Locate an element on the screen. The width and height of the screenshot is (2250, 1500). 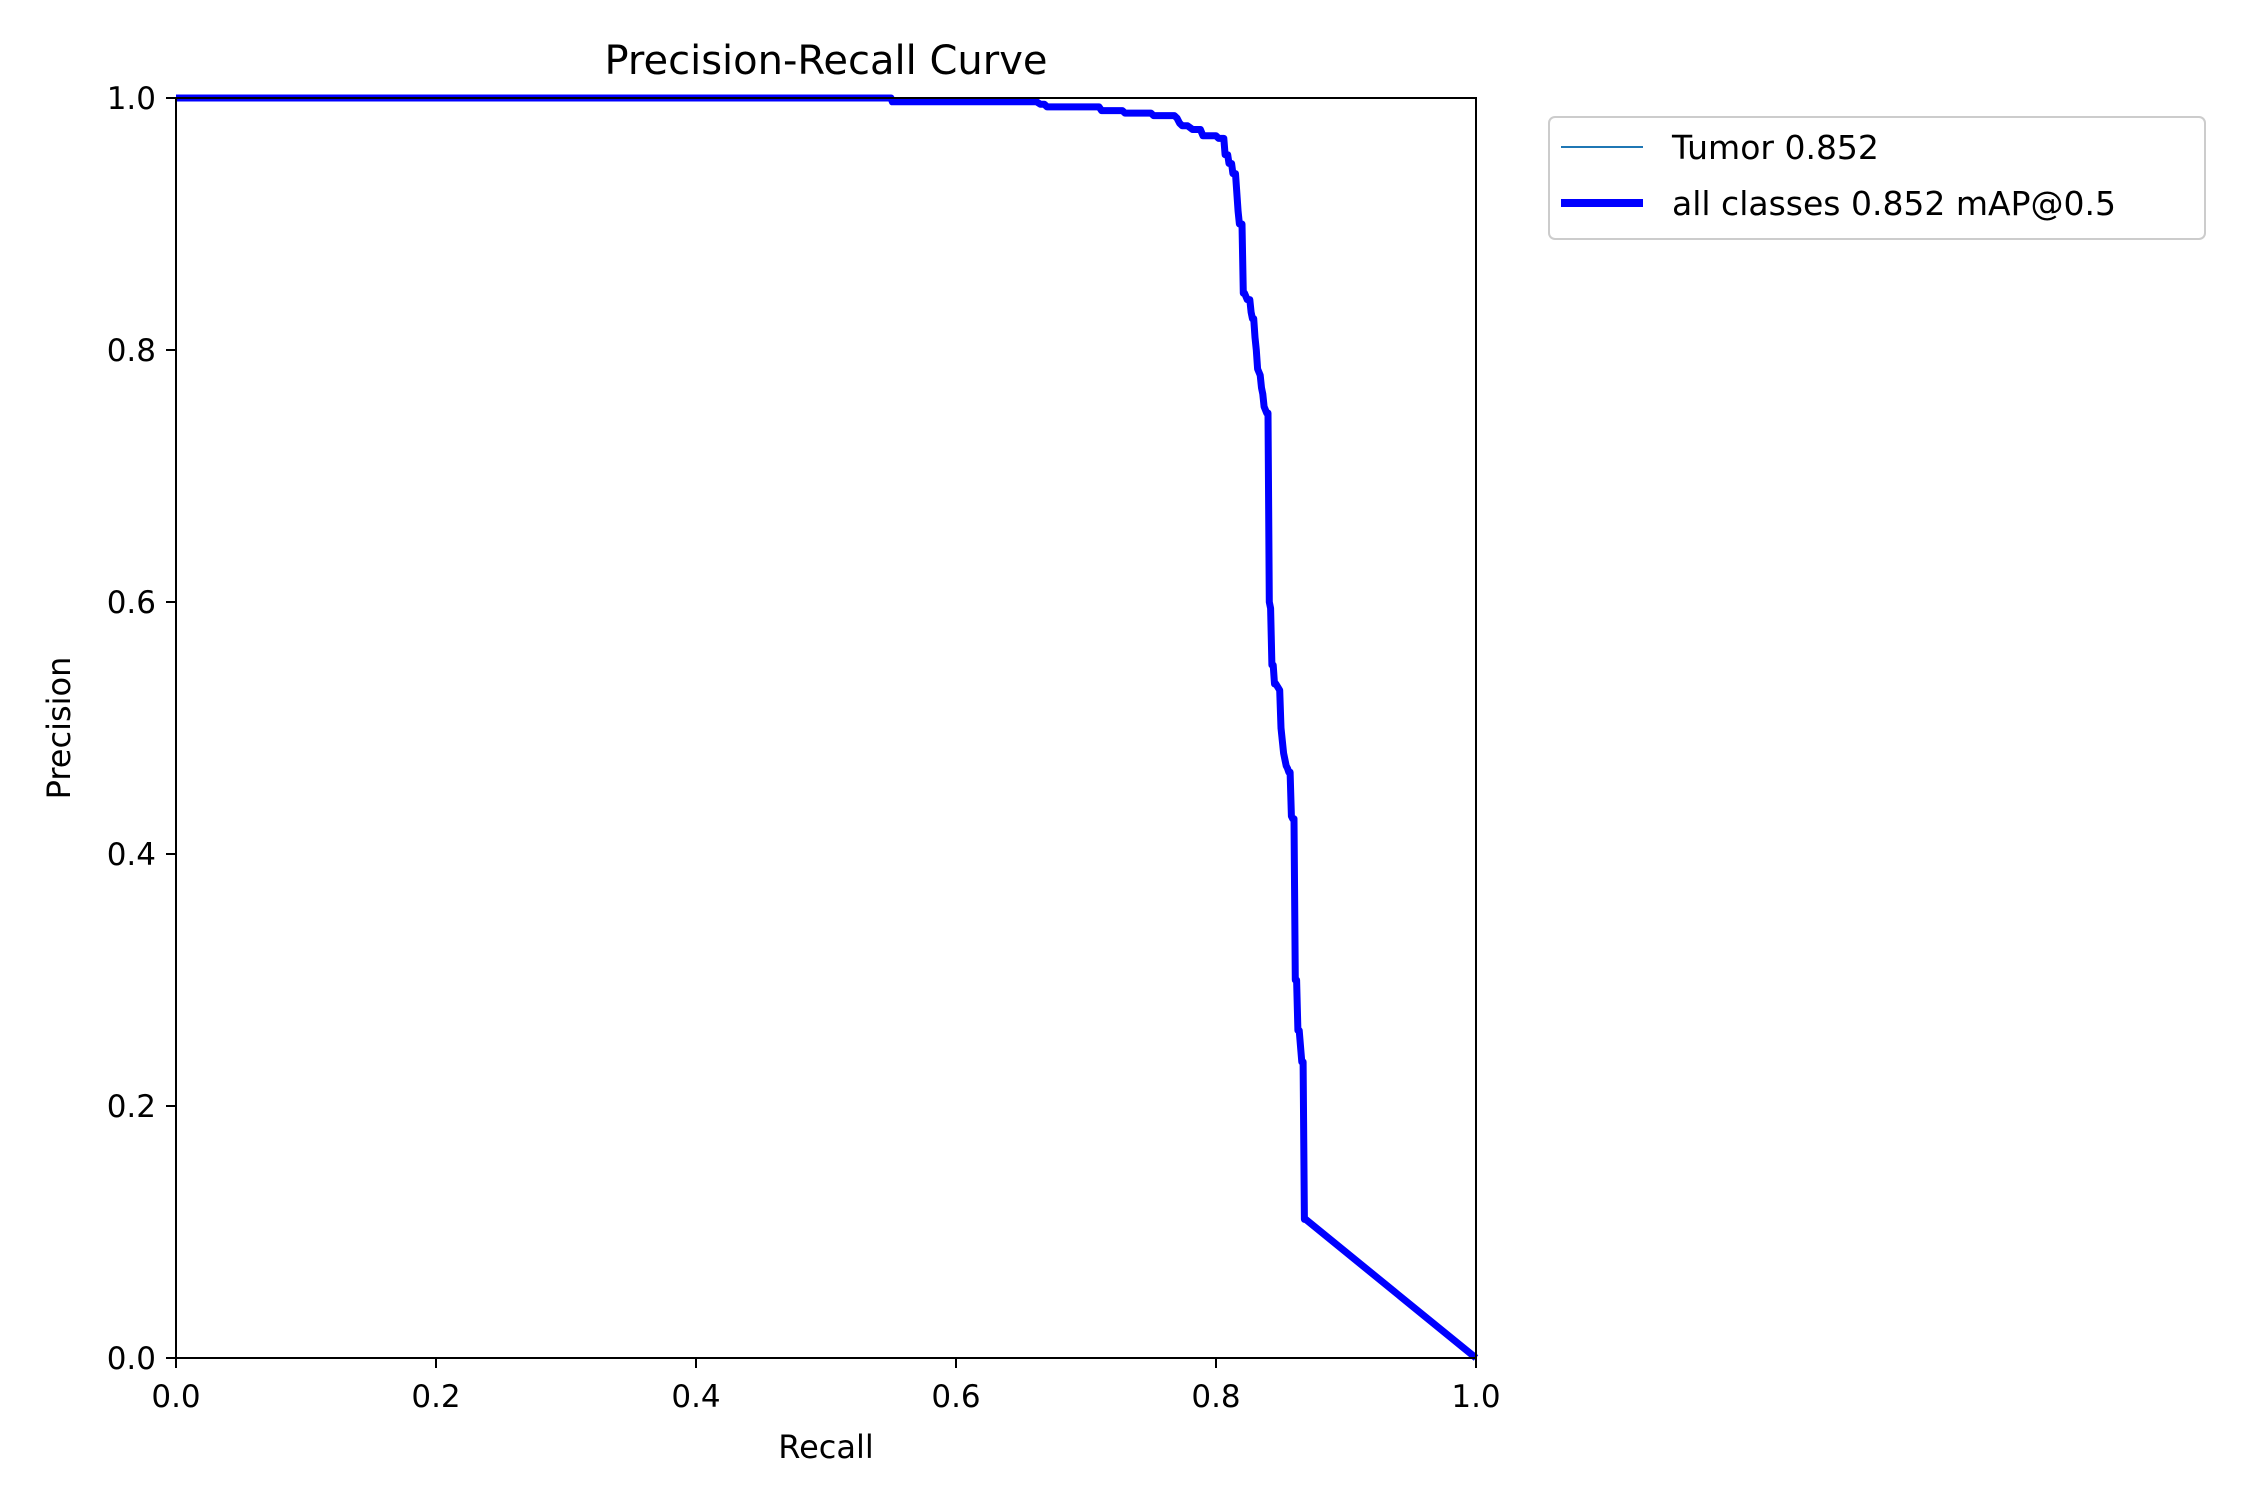
x-tick-label: 0.2 is located at coordinates (435, 1397).